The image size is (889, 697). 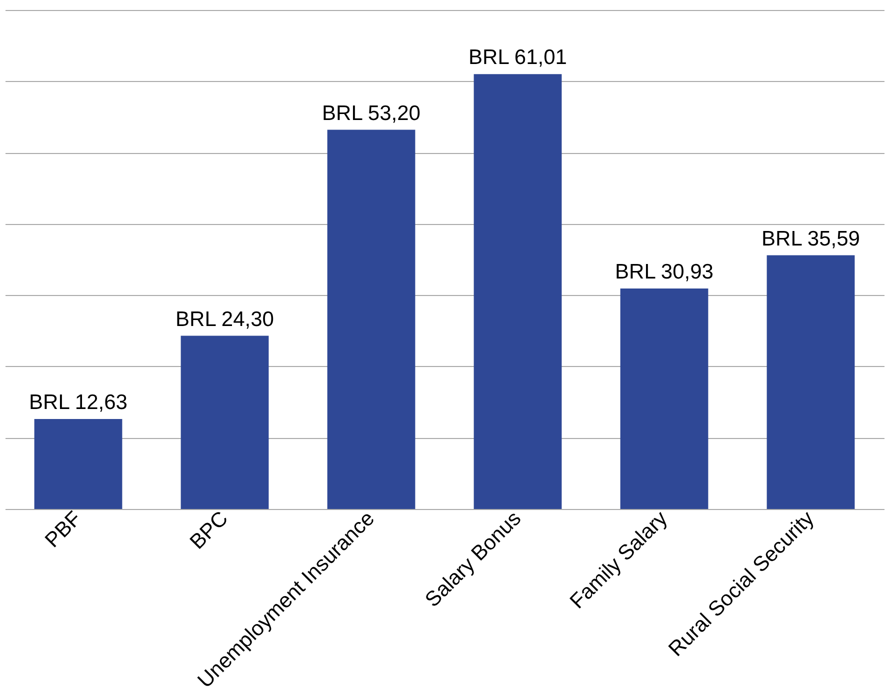 What do you see at coordinates (664, 272) in the screenshot?
I see `data-label: BRL 30,93` at bounding box center [664, 272].